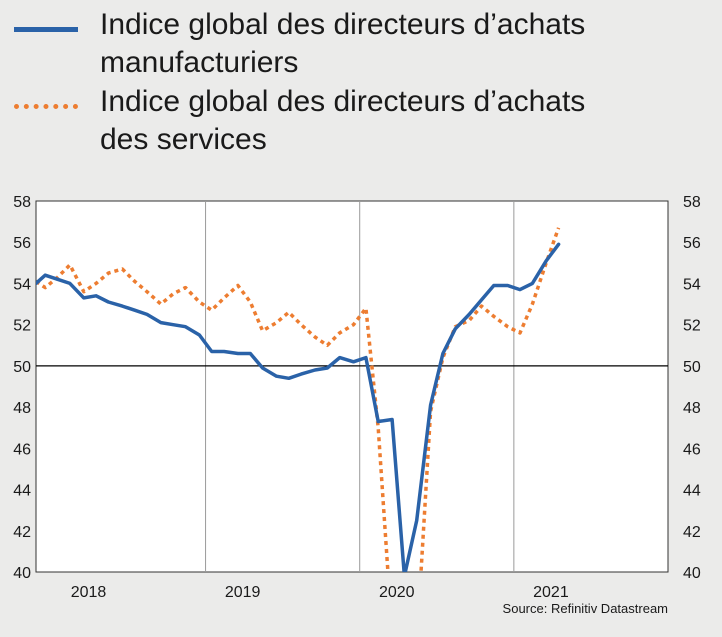 The image size is (722, 637). I want to click on y-tick-label-right: 52, so click(692, 326).